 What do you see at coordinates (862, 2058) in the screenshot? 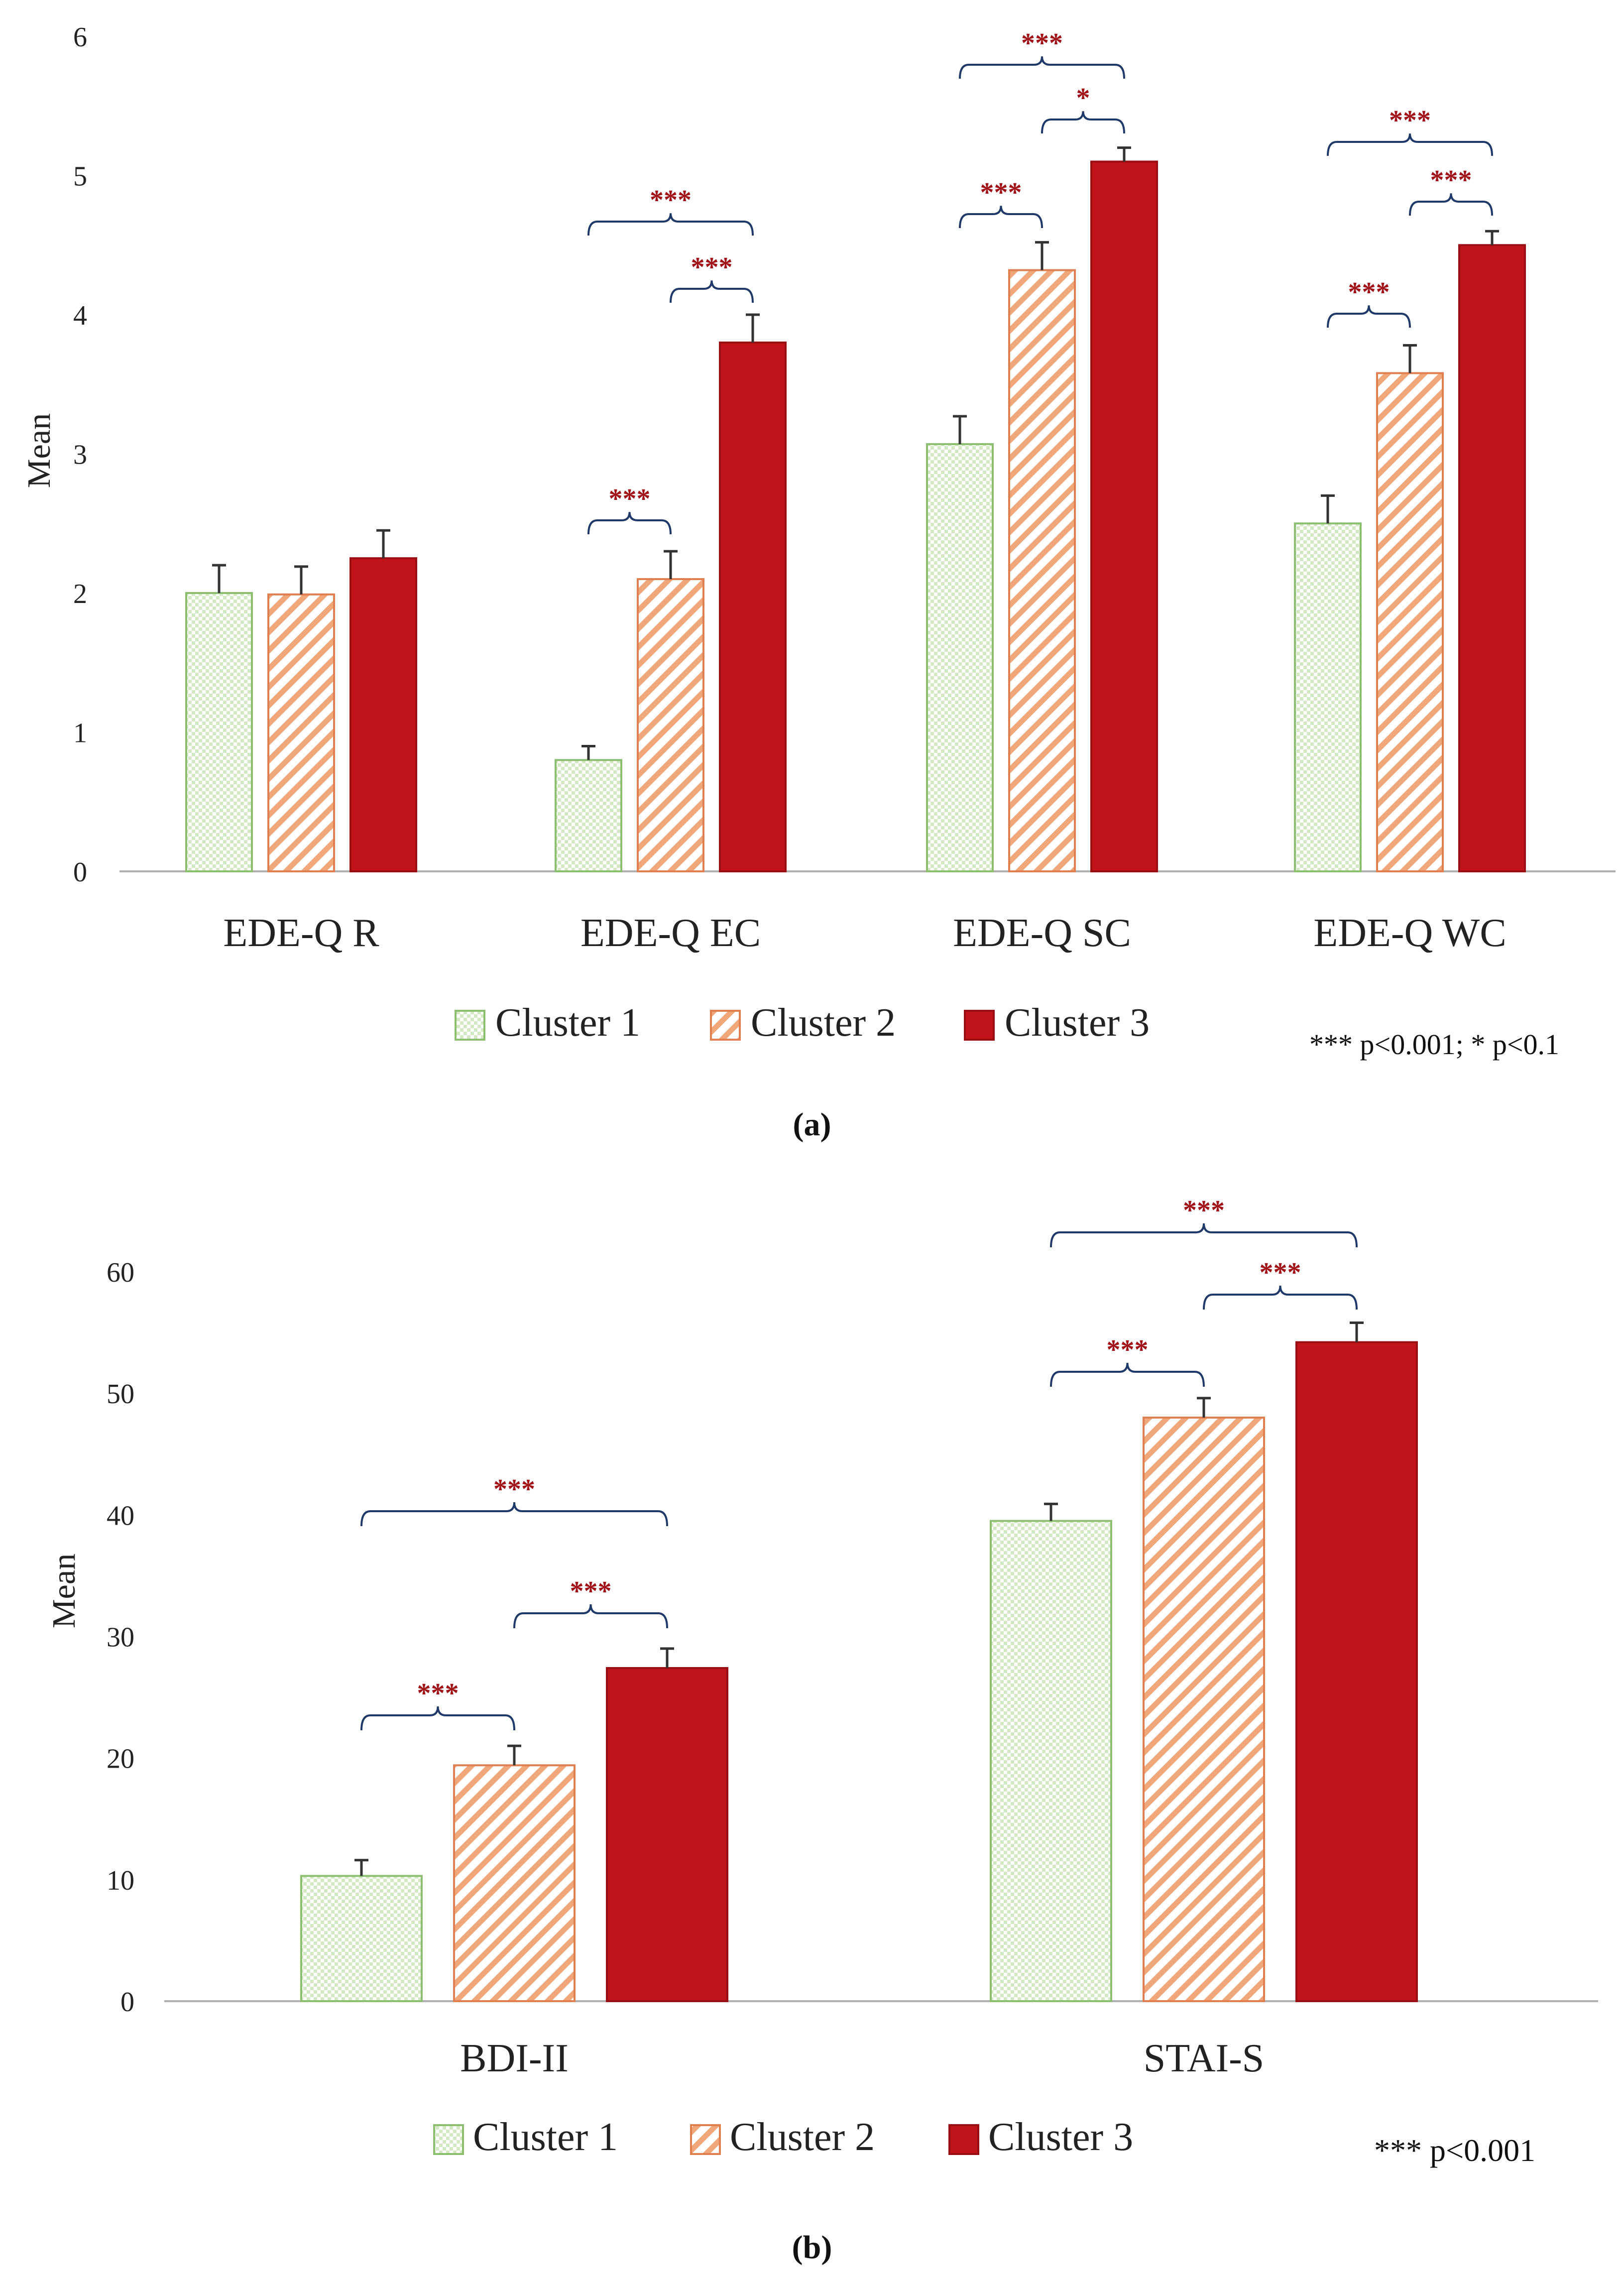
I see `panel-b-x-labels: BDI-II STAI-S` at bounding box center [862, 2058].